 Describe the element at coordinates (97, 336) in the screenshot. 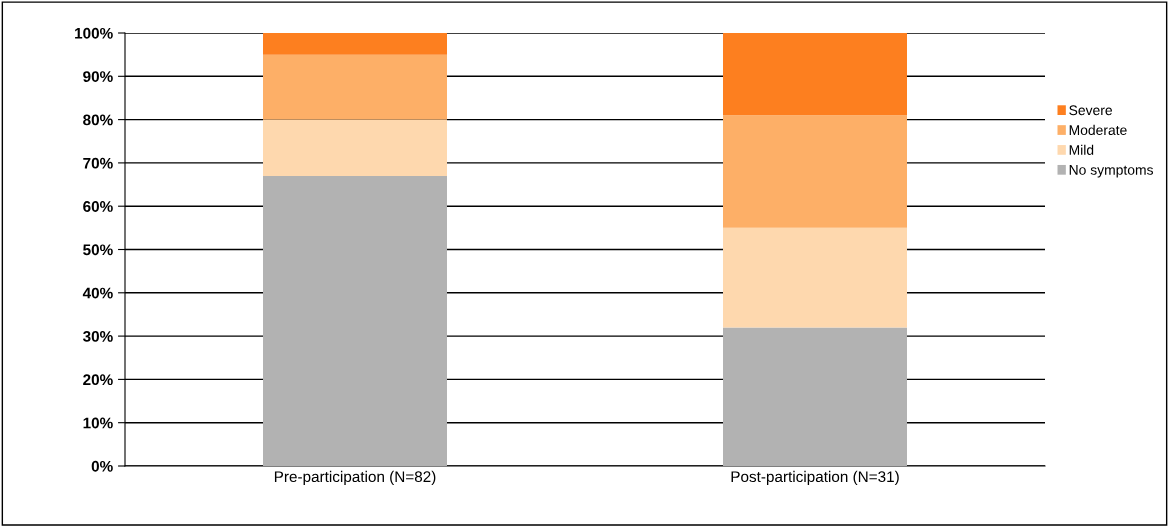

I see `y-tick-label: 30%` at that location.